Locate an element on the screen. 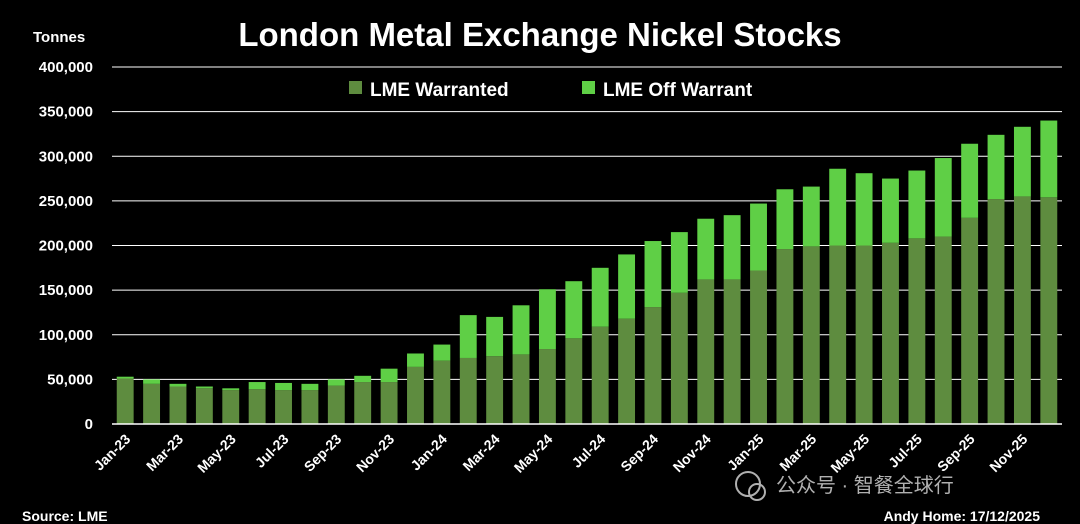  x-tick-label: Mar-25 is located at coordinates (797, 452).